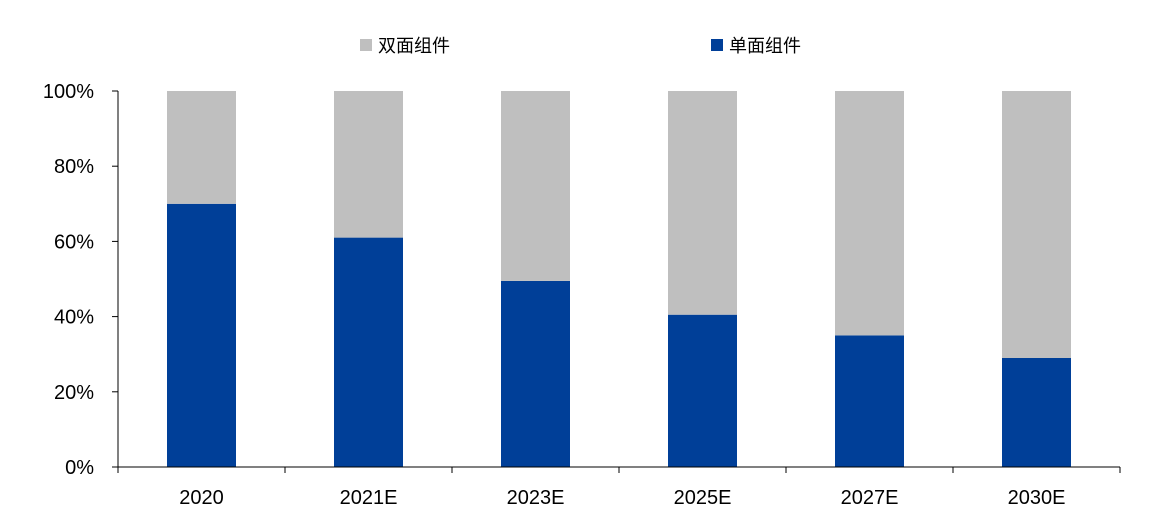 This screenshot has width=1169, height=529. Describe the element at coordinates (368, 352) in the screenshot. I see `bar-segment-monofacial-2021E` at that location.